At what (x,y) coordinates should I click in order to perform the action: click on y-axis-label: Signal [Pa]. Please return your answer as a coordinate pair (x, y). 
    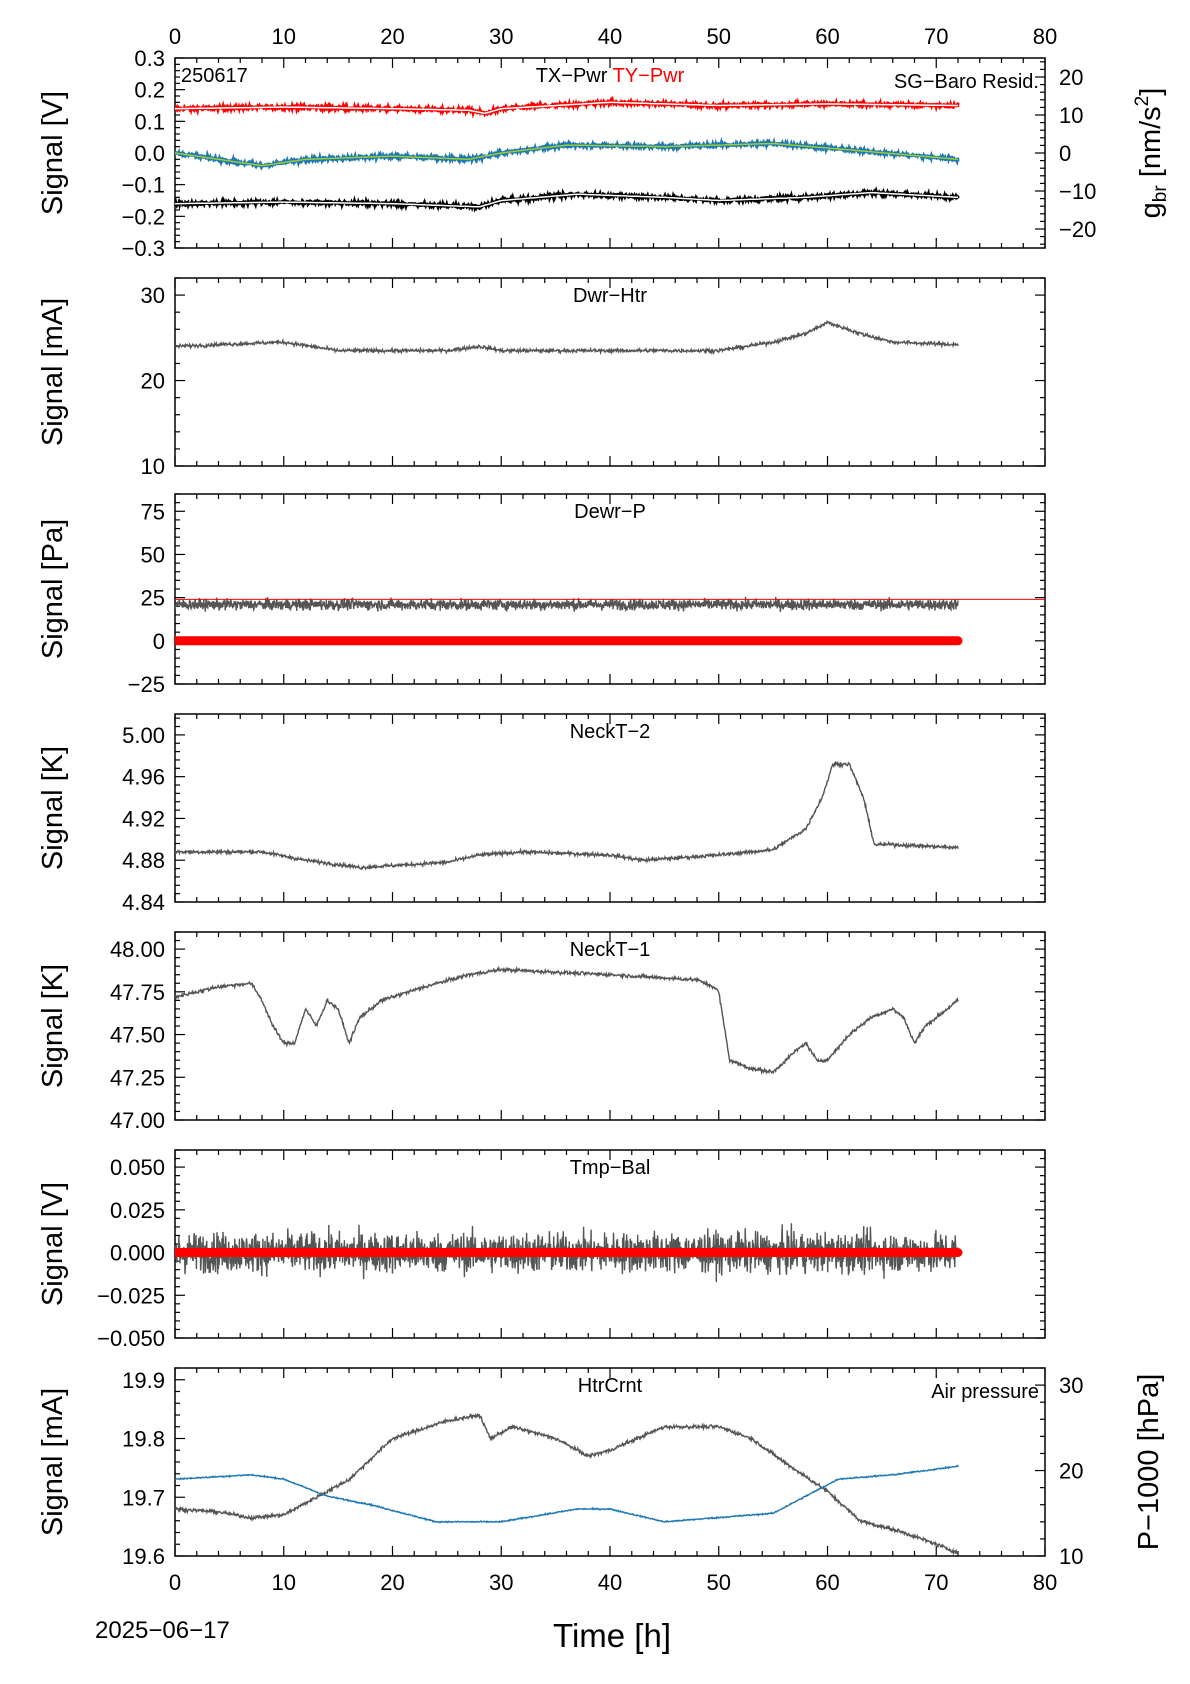
    Looking at the image, I should click on (53, 589).